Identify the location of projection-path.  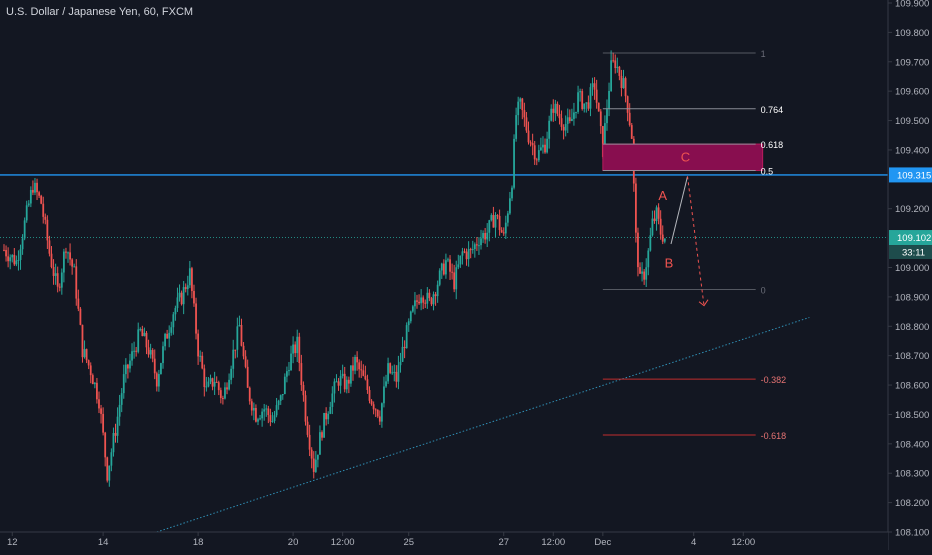
(679, 210).